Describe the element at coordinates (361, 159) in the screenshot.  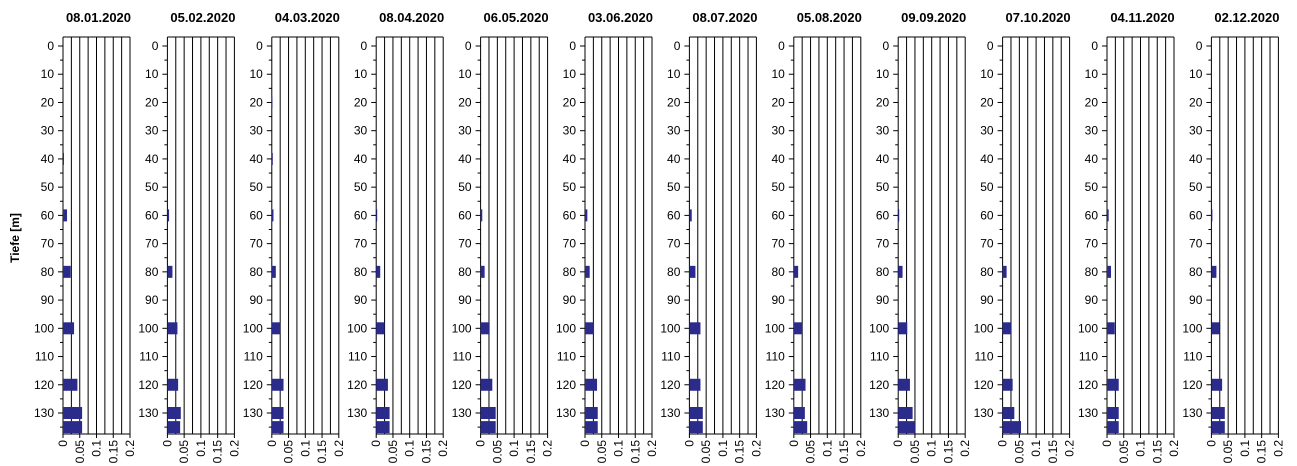
I see `y-tick-label: 40` at that location.